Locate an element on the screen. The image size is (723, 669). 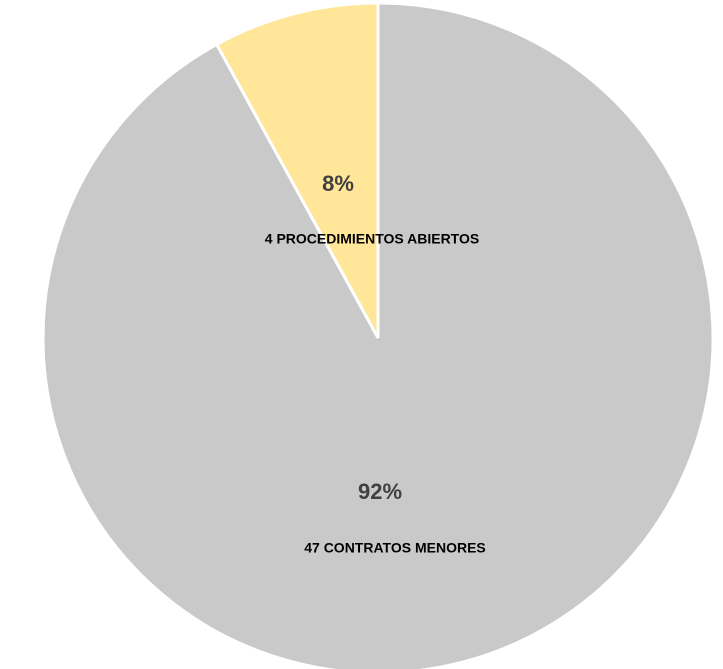
percent-label: 8% is located at coordinates (338, 183).